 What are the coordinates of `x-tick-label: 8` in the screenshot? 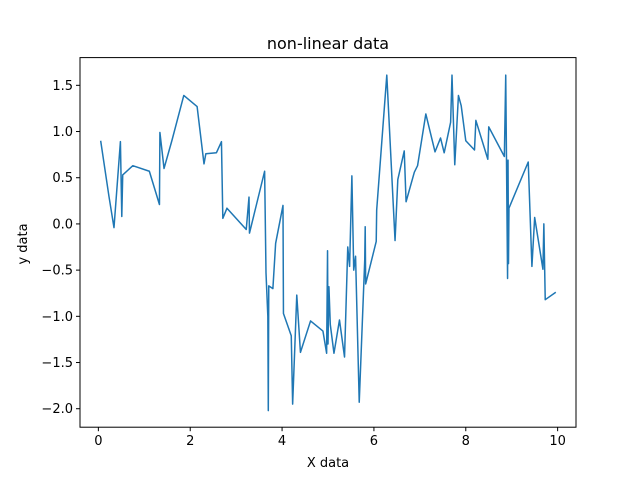 It's located at (466, 441).